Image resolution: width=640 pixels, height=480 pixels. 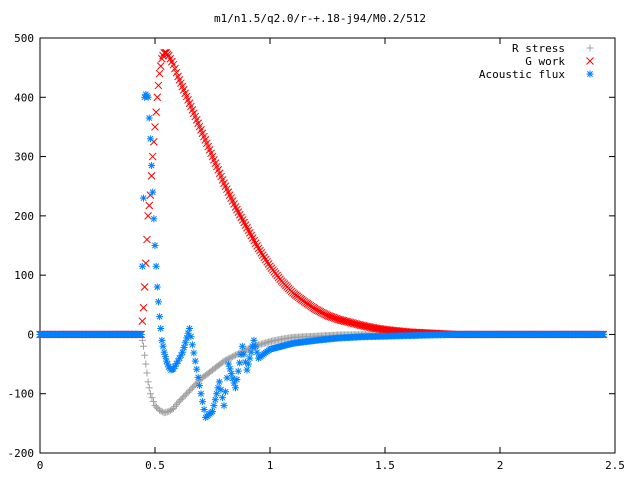 I want to click on y-tick-label: 500, so click(x=24, y=38).